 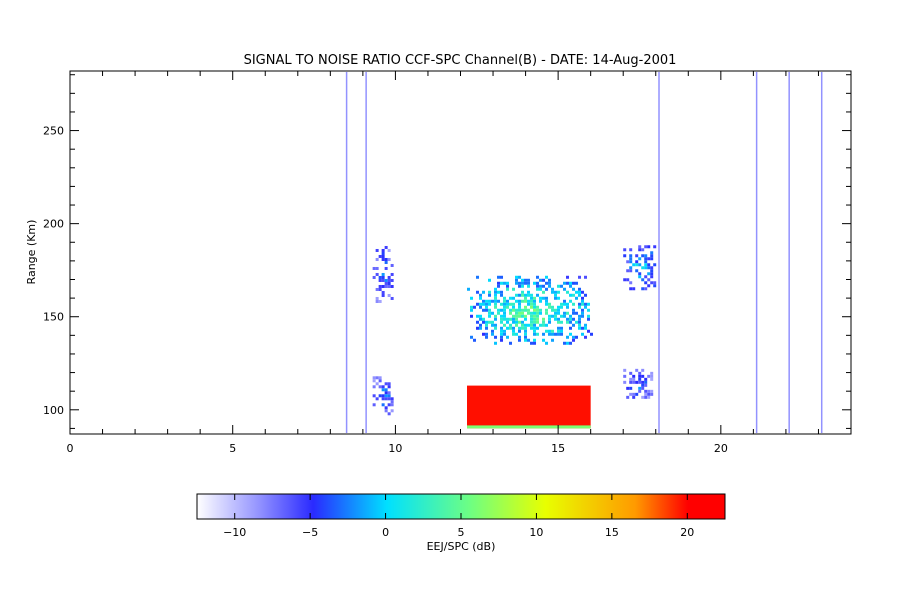 What do you see at coordinates (53, 410) in the screenshot?
I see `y-tick-label: 100` at bounding box center [53, 410].